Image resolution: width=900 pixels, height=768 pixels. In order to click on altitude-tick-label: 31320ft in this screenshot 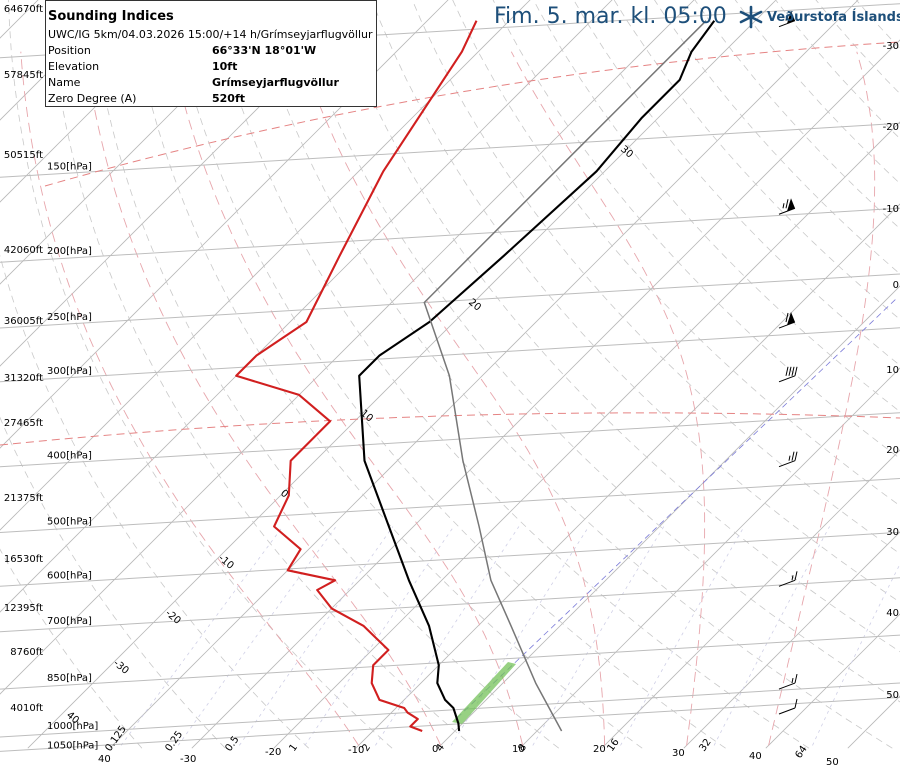, I will do `click(23, 378)`.